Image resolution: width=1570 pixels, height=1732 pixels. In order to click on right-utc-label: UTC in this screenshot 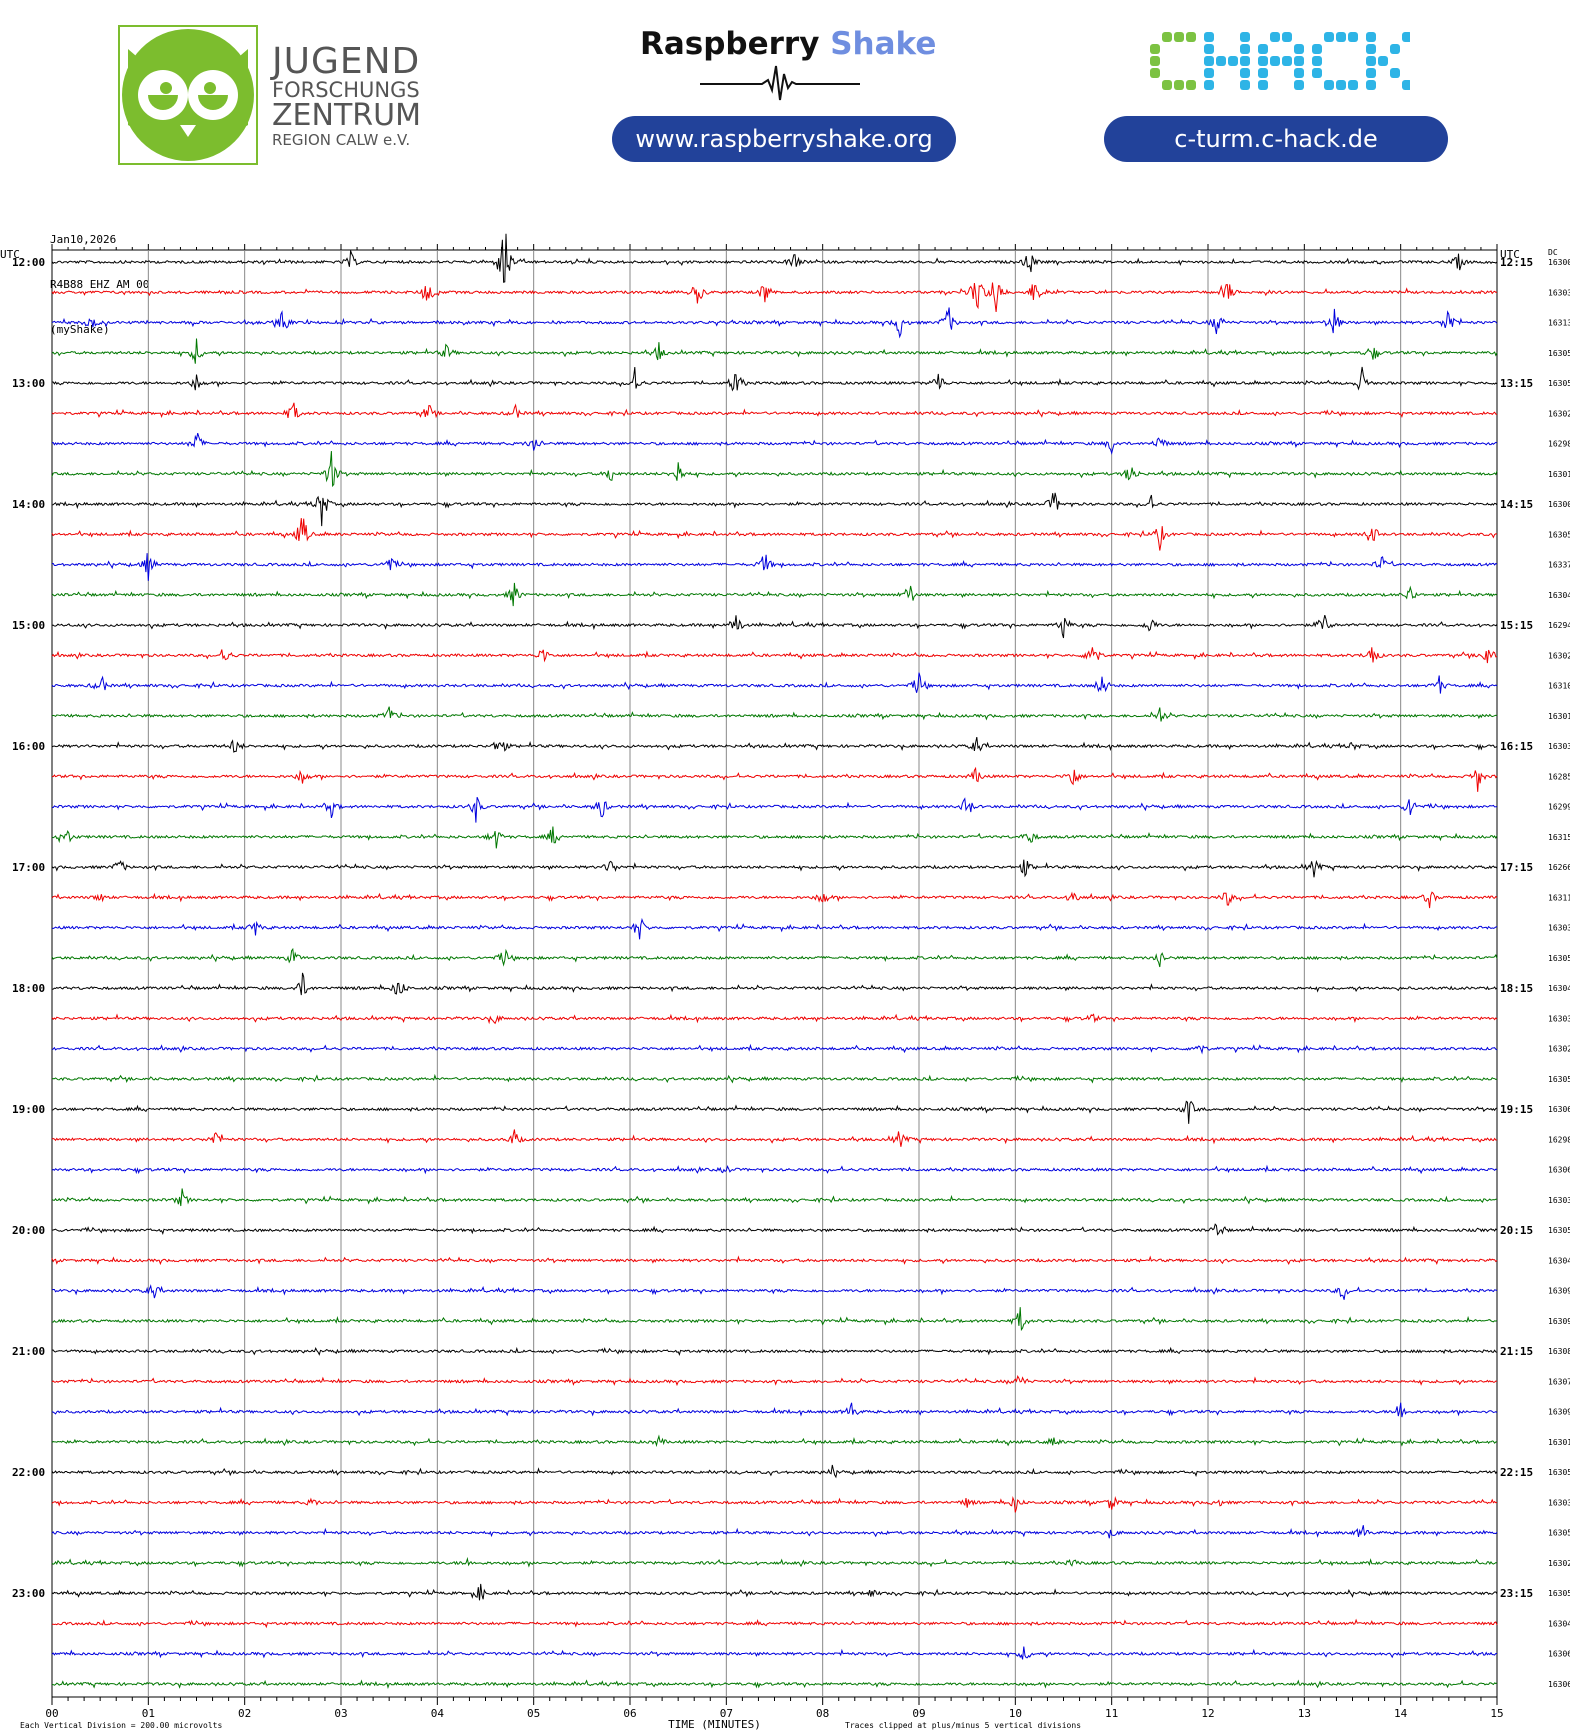, I will do `click(1510, 254)`.